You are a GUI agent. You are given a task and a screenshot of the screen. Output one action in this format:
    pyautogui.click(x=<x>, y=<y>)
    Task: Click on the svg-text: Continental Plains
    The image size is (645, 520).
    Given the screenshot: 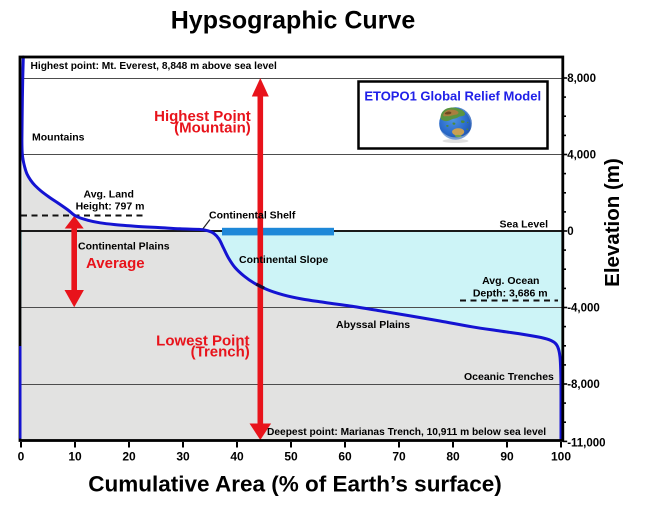 What is the action you would take?
    pyautogui.click(x=124, y=247)
    